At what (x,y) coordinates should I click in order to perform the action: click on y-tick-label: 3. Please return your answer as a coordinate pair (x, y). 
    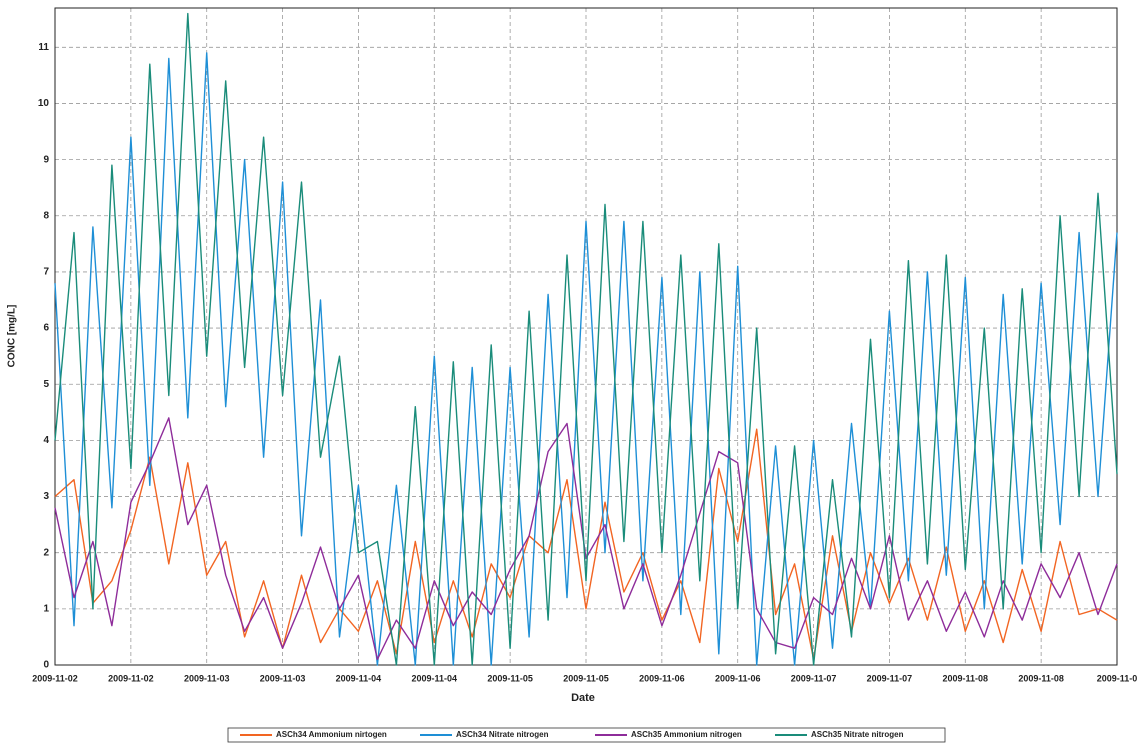
    Looking at the image, I should click on (46, 496).